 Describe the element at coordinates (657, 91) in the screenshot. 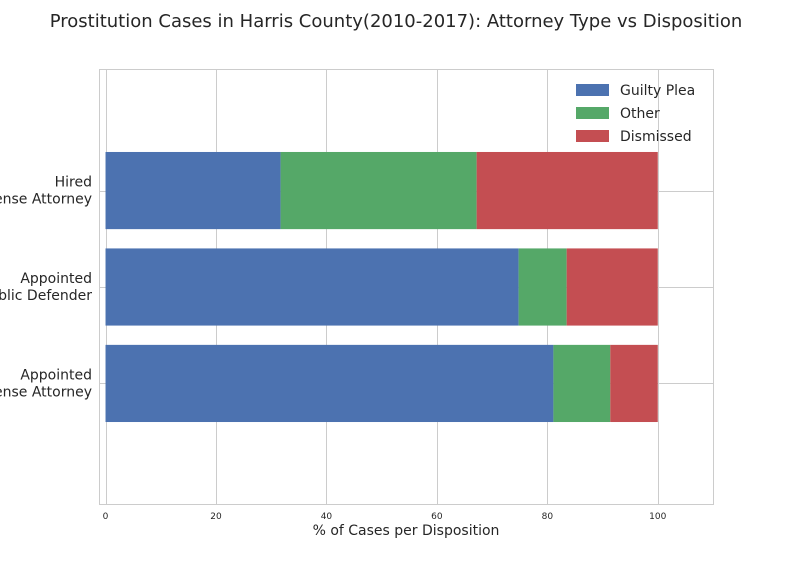

I see `legend-label: Guilty Plea` at that location.